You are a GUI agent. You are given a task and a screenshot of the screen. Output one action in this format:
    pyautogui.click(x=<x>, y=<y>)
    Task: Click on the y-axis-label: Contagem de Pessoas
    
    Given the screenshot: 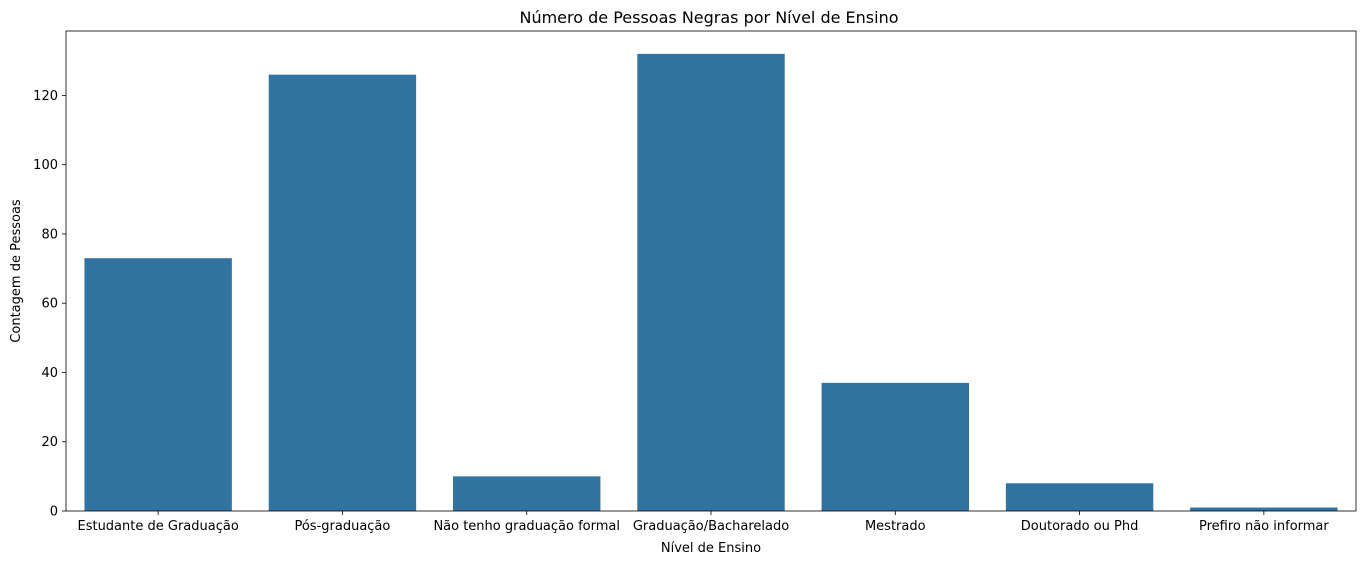 What is the action you would take?
    pyautogui.click(x=16, y=271)
    